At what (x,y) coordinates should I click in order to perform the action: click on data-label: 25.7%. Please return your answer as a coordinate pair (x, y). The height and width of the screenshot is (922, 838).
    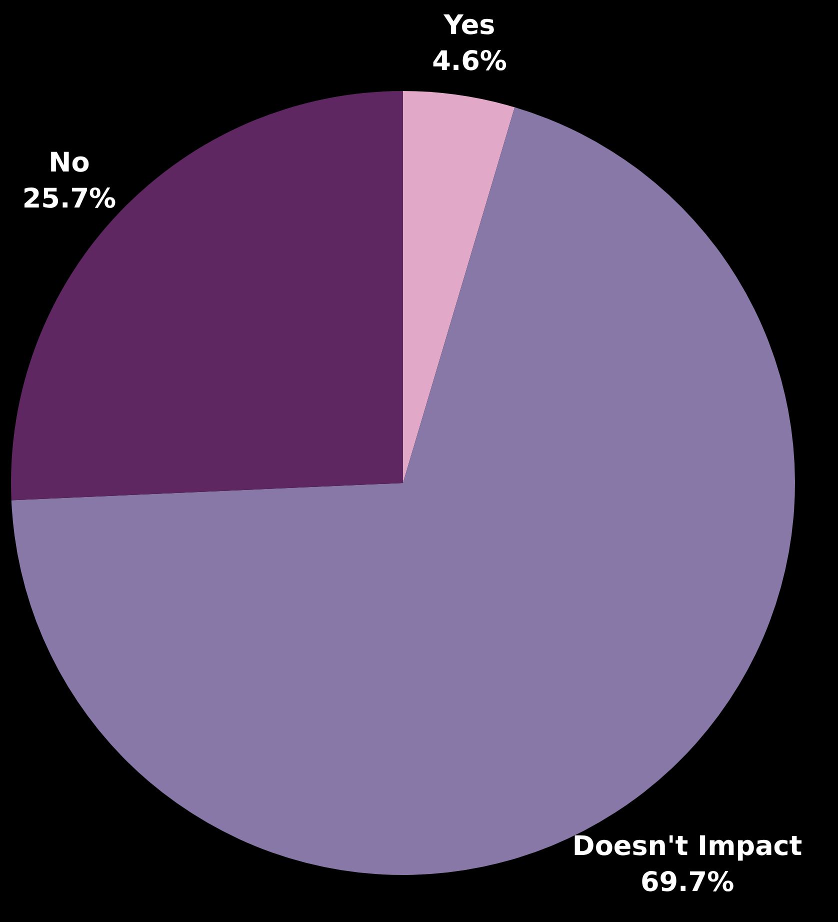
    Looking at the image, I should click on (69, 199).